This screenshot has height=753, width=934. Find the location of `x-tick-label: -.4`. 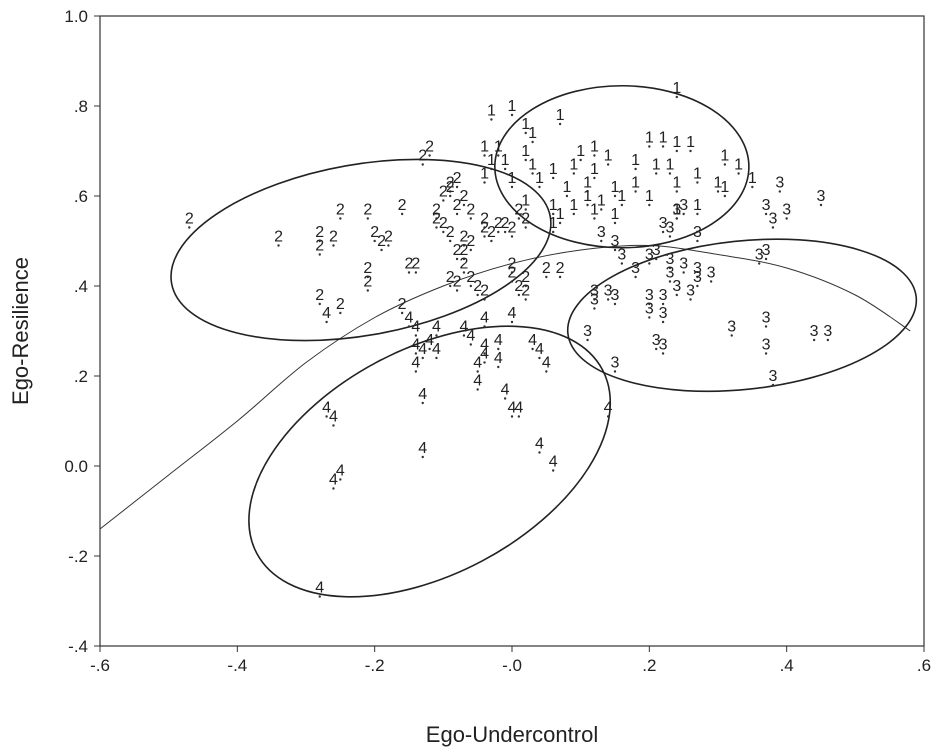

x-tick-label: -.4 is located at coordinates (237, 665).